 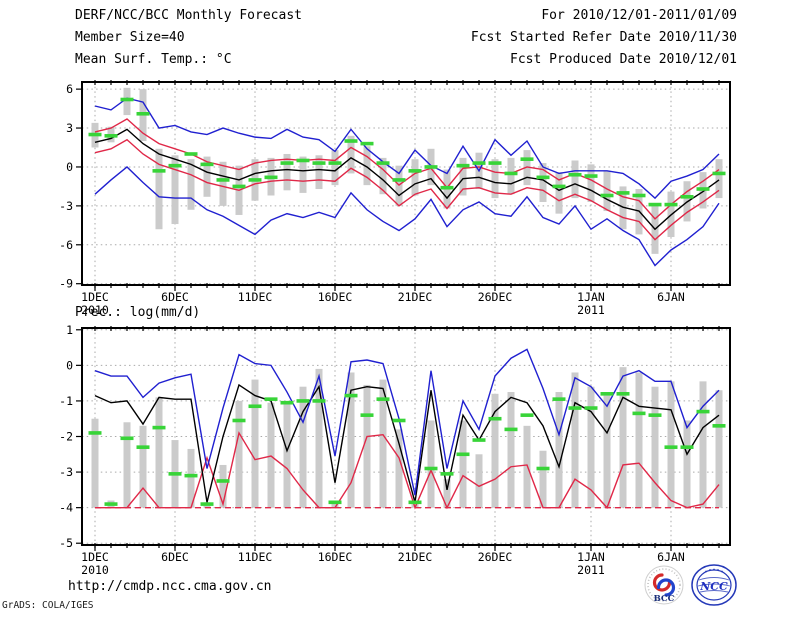 I want to click on temp-chart-red-line-upper, so click(x=407, y=169).